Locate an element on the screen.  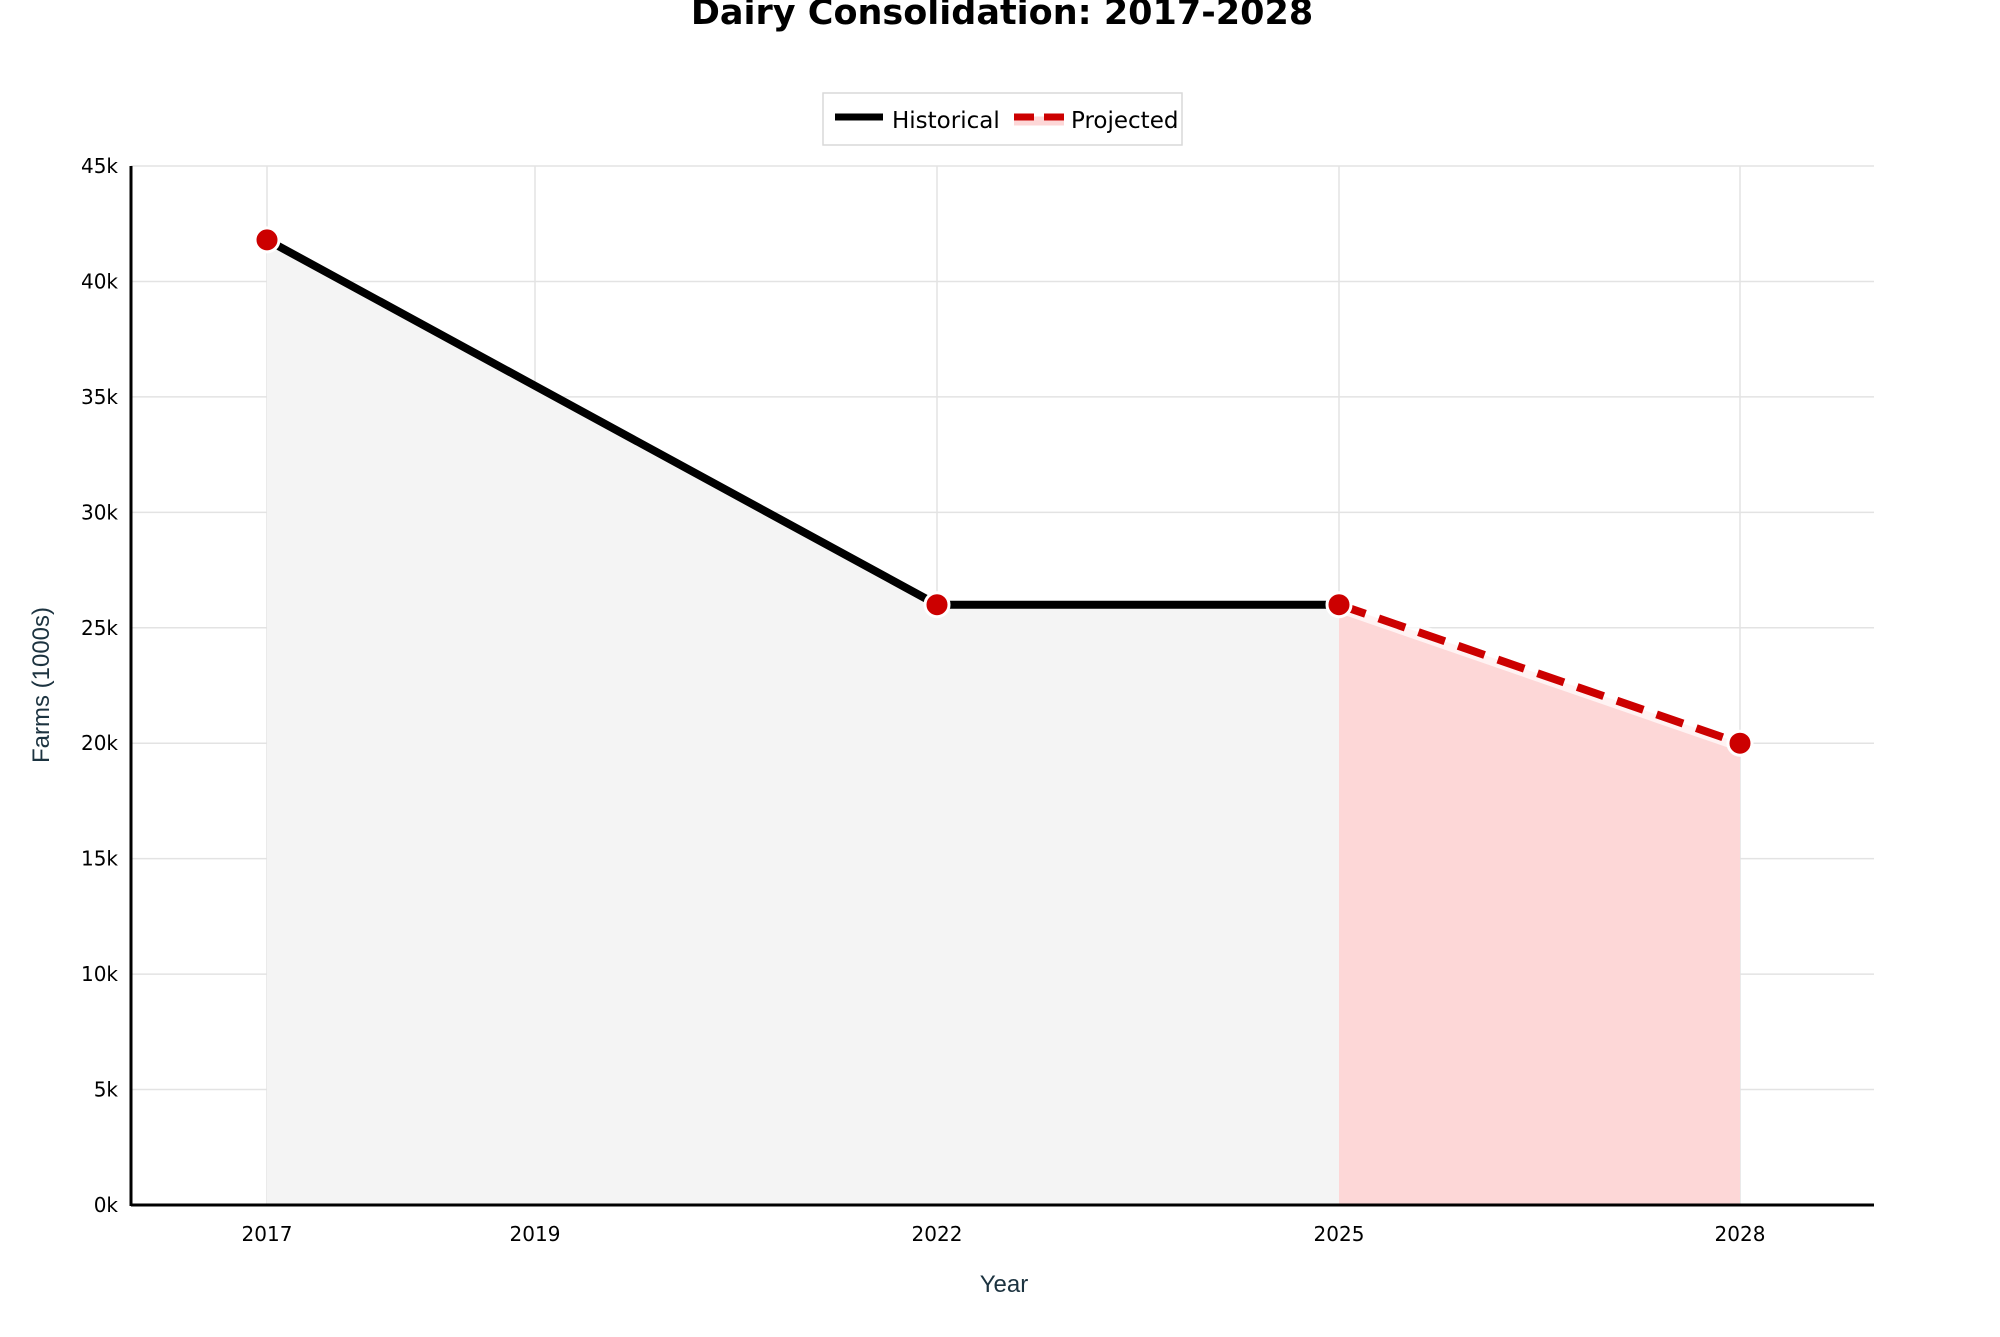
y-tick-label: 40k is located at coordinates (99, 281).